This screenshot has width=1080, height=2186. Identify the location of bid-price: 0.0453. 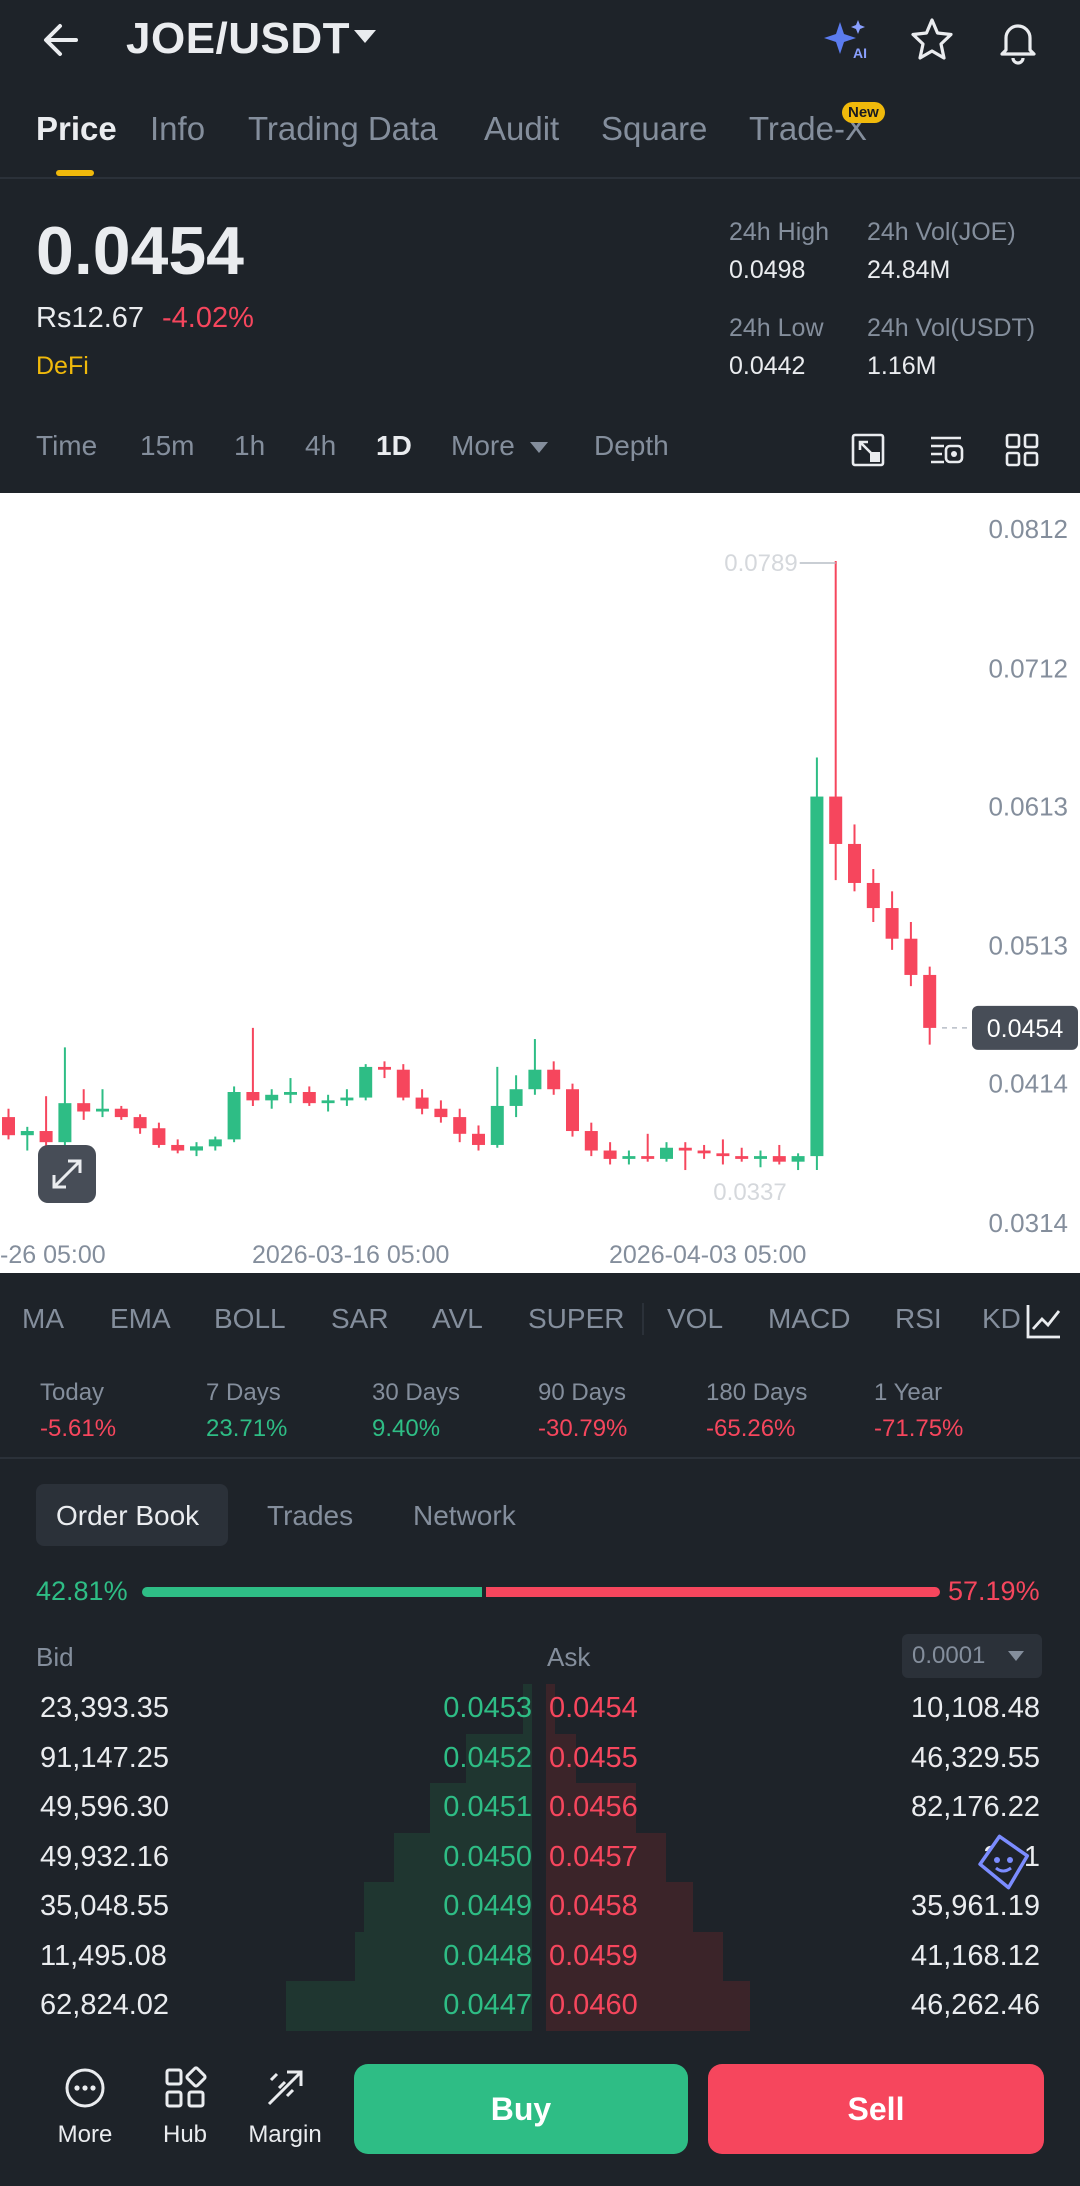
(487, 1708).